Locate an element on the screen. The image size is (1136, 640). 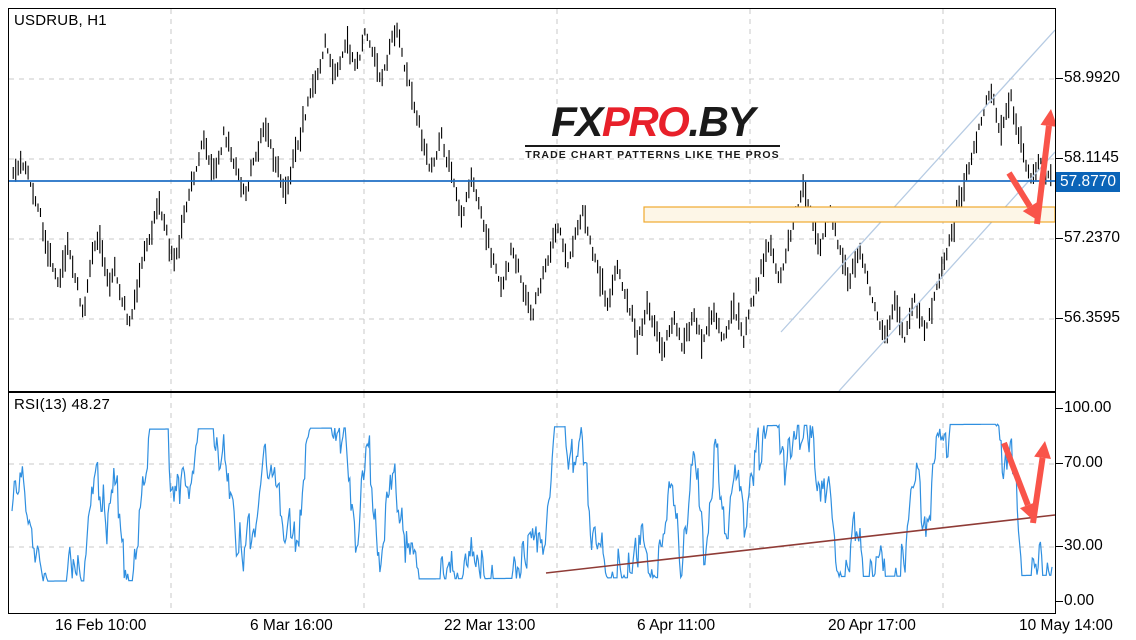
rsi-axis-label-1: 70.00 is located at coordinates (1083, 462).